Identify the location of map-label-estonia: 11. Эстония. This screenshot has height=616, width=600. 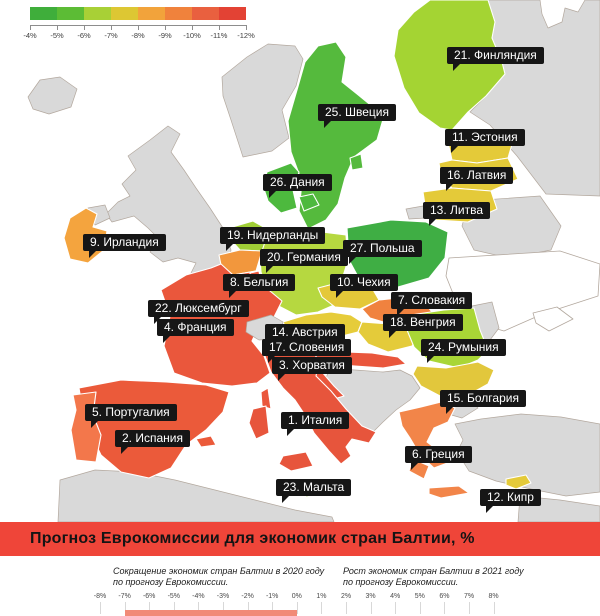
(485, 141).